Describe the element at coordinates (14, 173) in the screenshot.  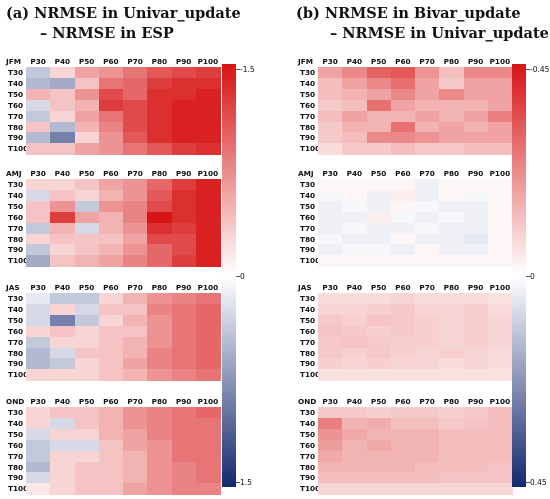
I see `season-label: AMJ` at that location.